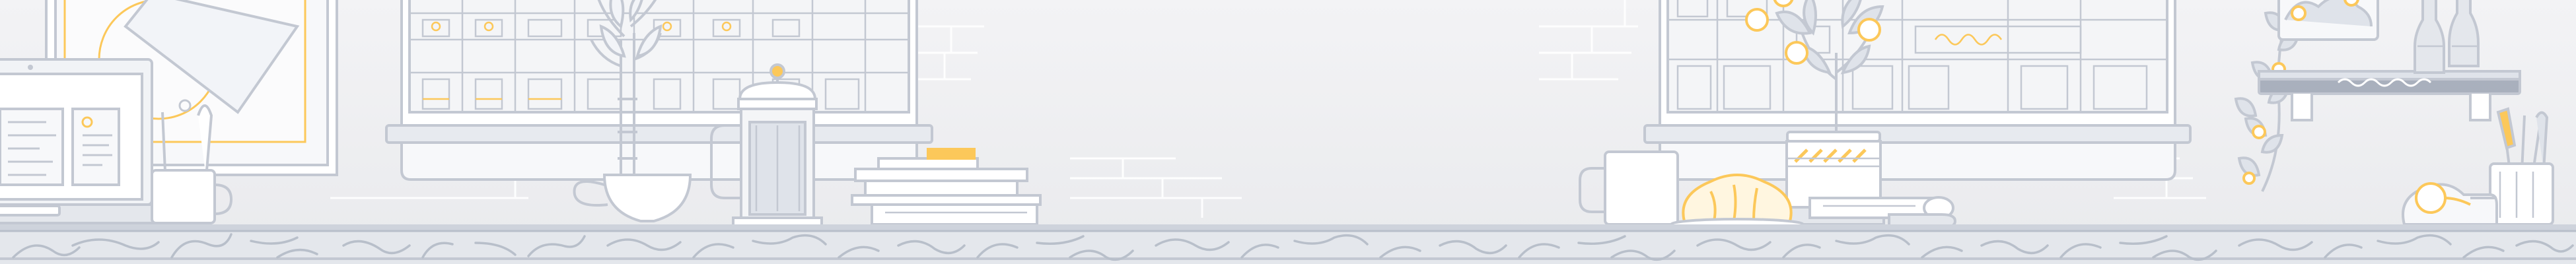  I want to click on wood-grain, so click(1293, 247).